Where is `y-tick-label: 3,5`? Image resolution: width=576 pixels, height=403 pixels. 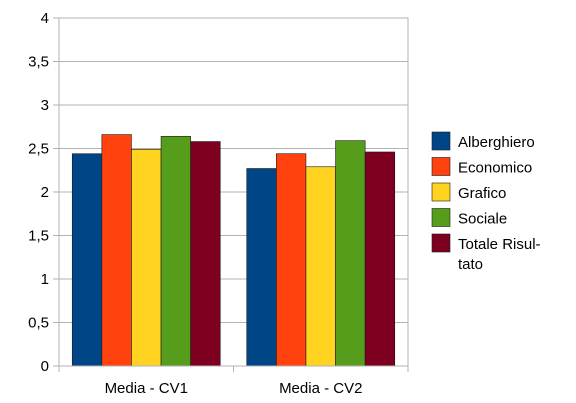 y-tick-label: 3,5 is located at coordinates (38, 62).